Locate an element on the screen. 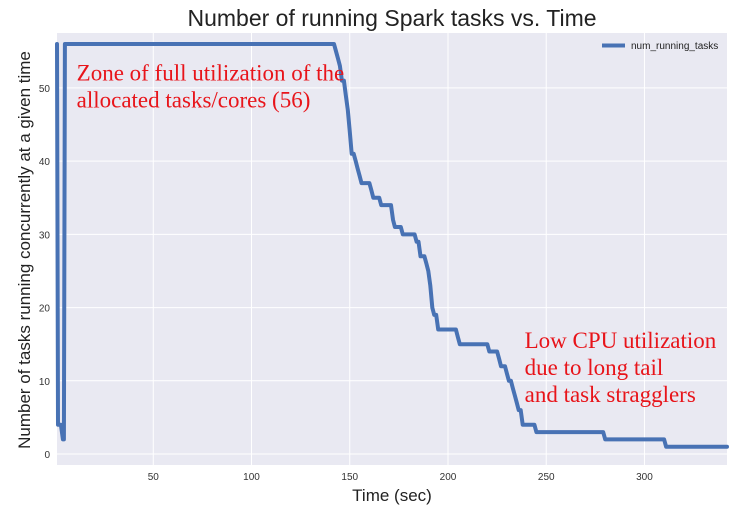 The height and width of the screenshot is (510, 753). annotation-line: Low CPU utilization is located at coordinates (621, 340).